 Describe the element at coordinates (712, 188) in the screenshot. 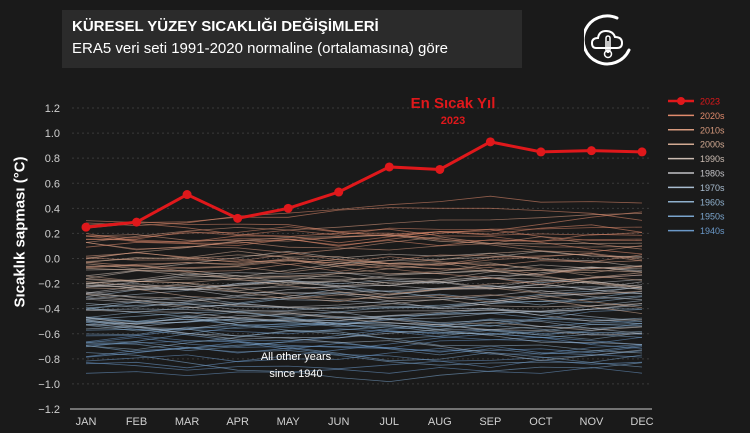

I see `legend-label: 1970s` at that location.